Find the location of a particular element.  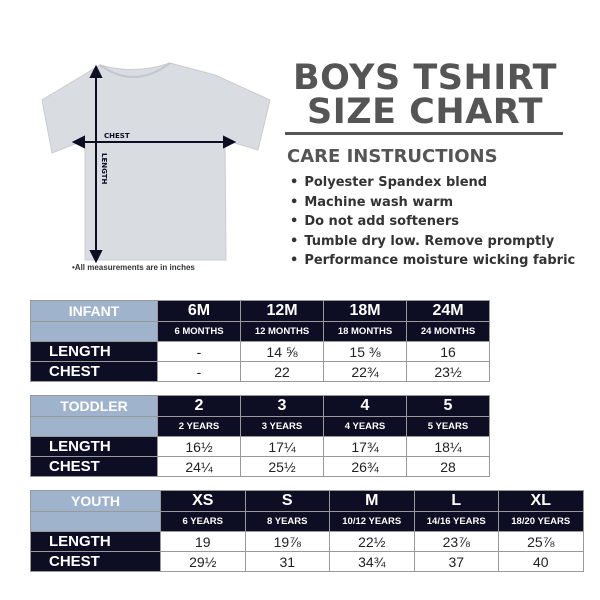

table-row: LENGTH 16½ 17¼ 17¾ 18¼ is located at coordinates (260, 446).